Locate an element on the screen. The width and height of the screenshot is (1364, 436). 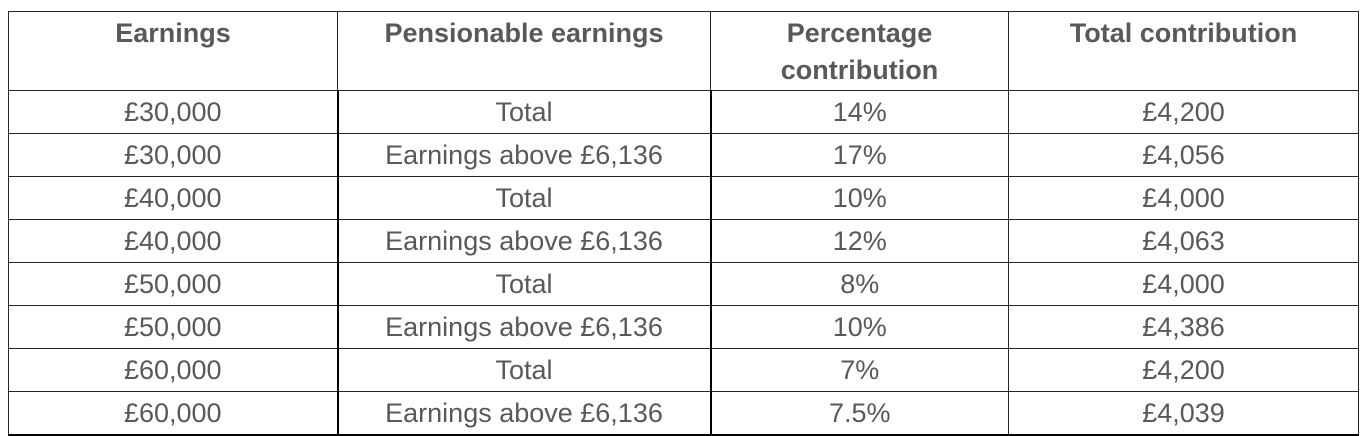
cell-total-contribution: £4,063 is located at coordinates (1183, 241).